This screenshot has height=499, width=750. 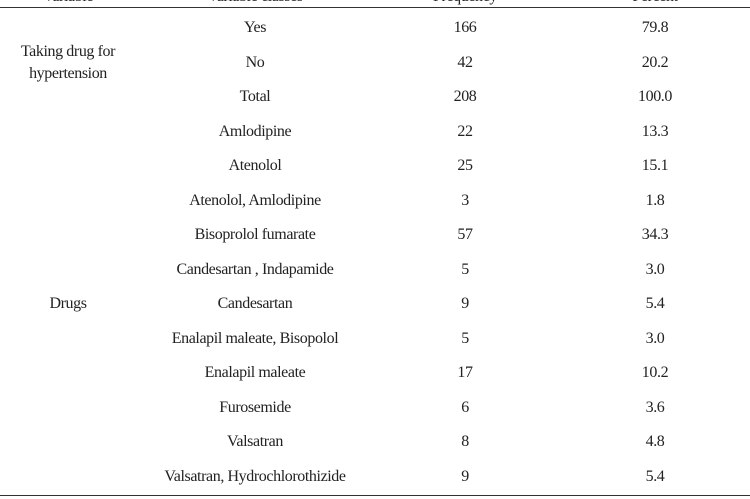 I want to click on group-label: Drugs, so click(x=68, y=303).